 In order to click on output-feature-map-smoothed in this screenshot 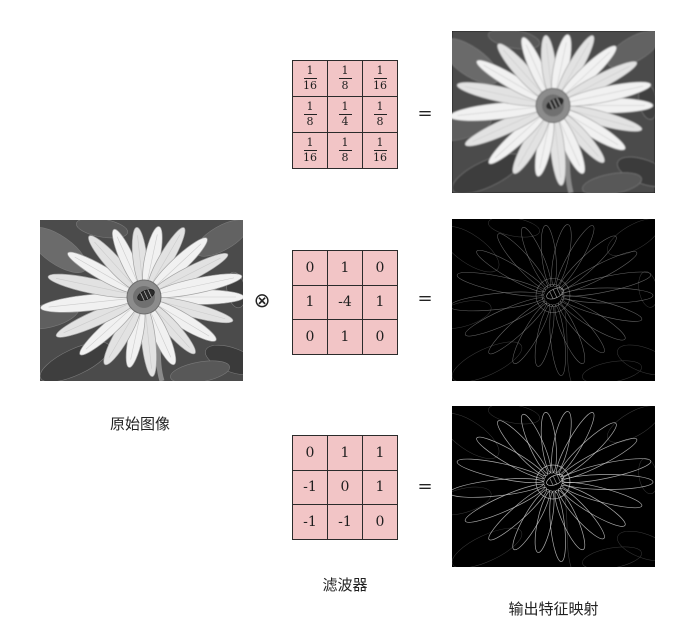, I will do `click(553, 112)`.